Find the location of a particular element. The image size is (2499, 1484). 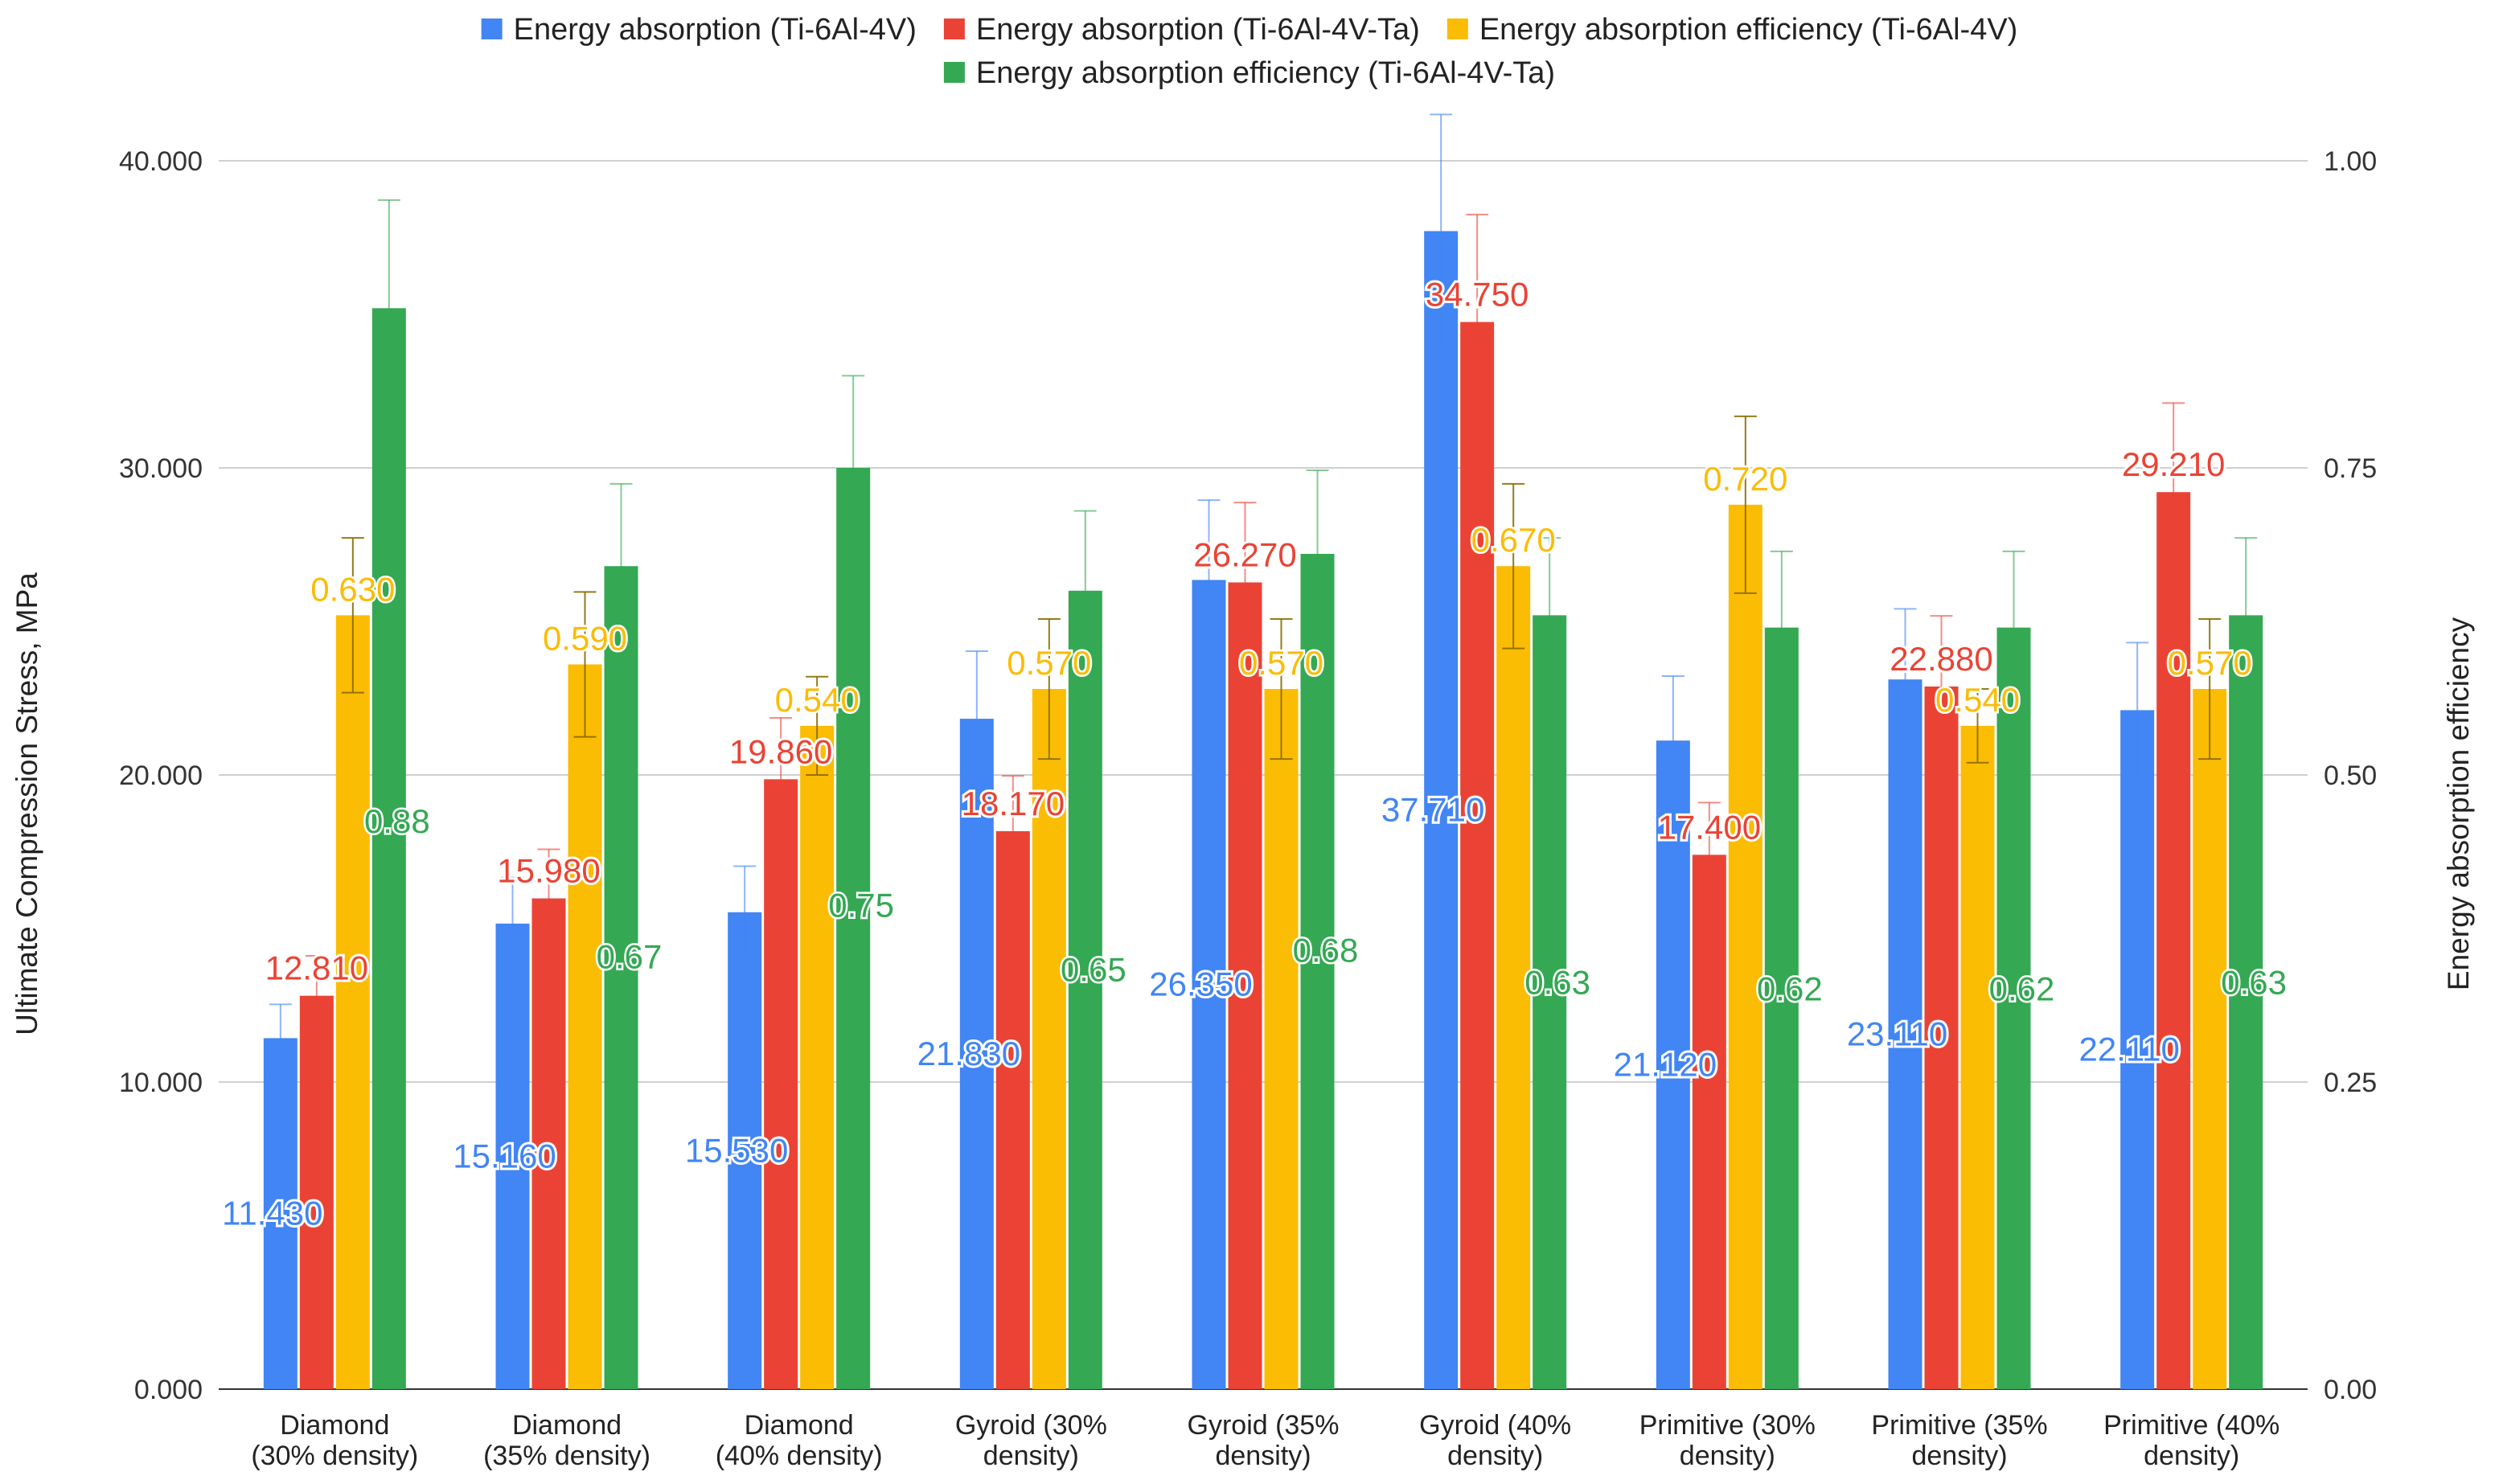

bar-s1-c5 is located at coordinates (1209, 985).